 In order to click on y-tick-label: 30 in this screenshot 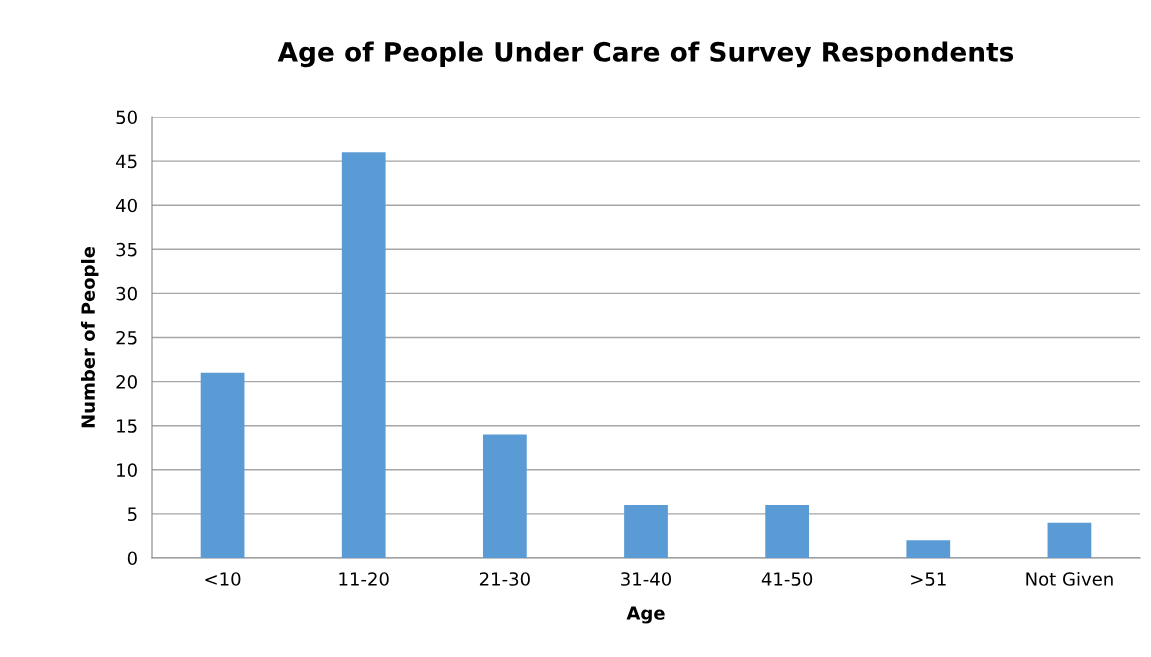, I will do `click(126, 293)`.